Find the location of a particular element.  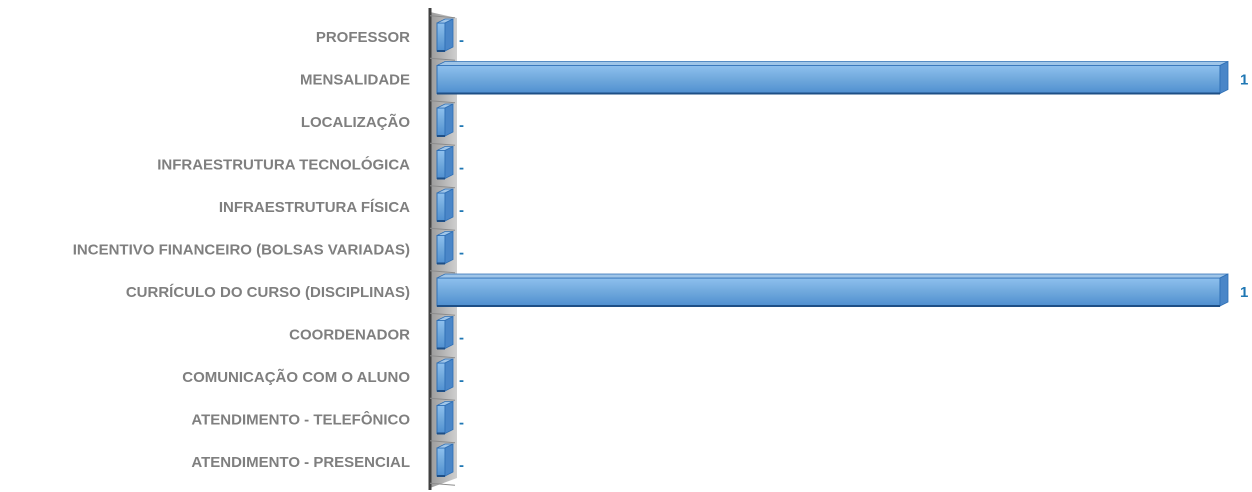

category-label: INFRAESTRUTURA TECNOLÓGICA is located at coordinates (283, 165).